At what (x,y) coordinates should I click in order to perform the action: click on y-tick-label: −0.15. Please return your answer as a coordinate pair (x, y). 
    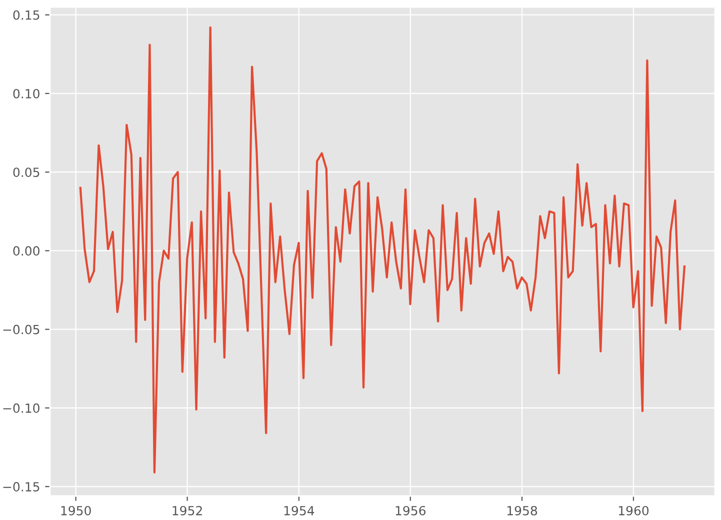
    Looking at the image, I should click on (21, 487).